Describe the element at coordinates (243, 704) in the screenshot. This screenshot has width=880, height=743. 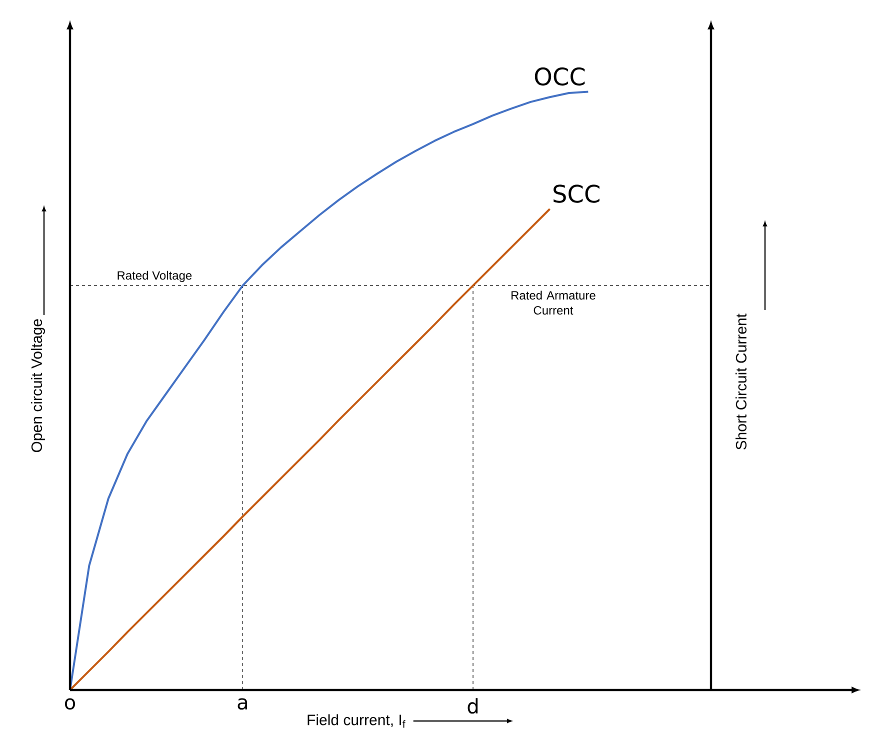
I see `x-tick-label: a` at that location.